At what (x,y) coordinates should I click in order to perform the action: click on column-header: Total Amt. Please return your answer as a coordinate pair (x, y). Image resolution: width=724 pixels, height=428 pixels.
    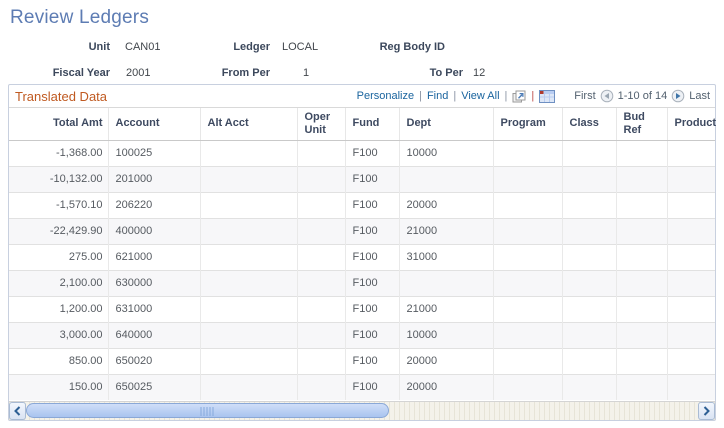
    Looking at the image, I should click on (58, 124).